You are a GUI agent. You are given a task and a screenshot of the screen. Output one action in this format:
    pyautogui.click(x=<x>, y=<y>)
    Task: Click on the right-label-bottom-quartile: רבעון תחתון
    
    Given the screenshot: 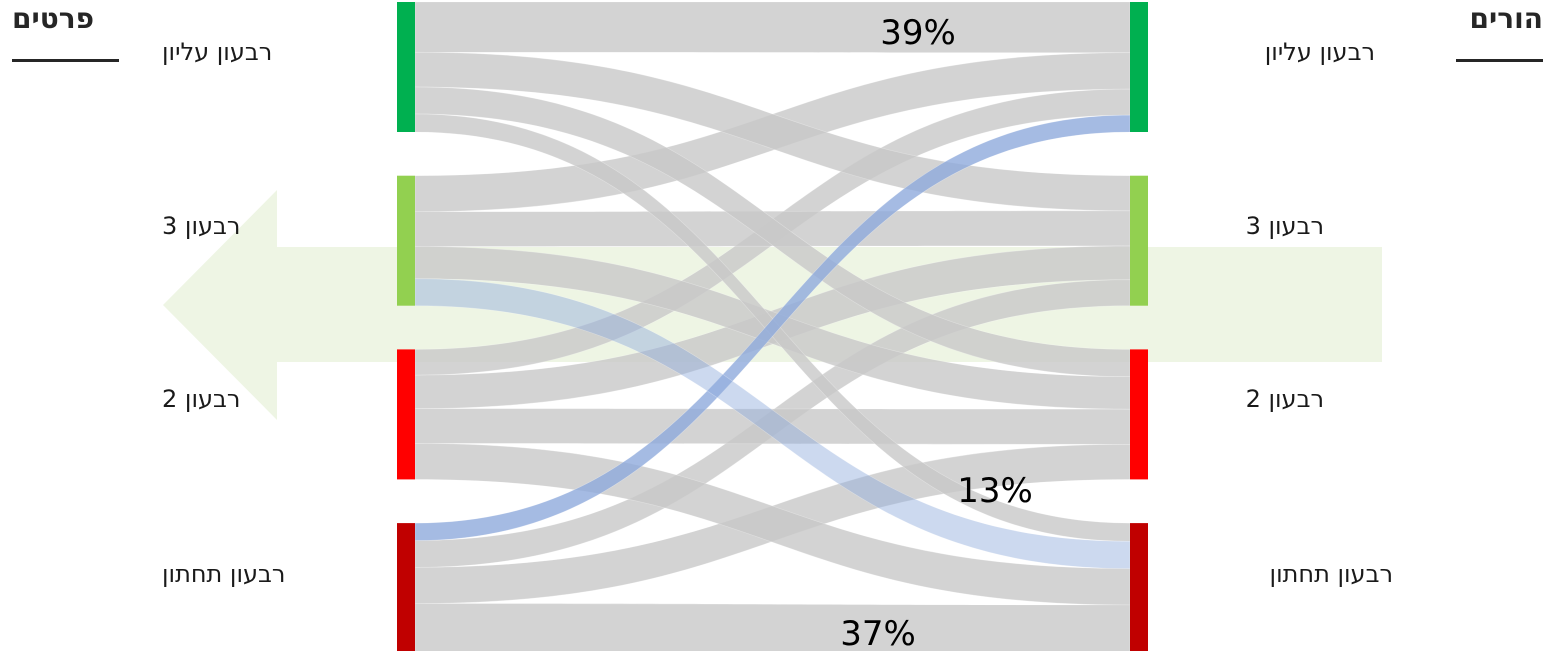 What is the action you would take?
    pyautogui.click(x=1331, y=574)
    